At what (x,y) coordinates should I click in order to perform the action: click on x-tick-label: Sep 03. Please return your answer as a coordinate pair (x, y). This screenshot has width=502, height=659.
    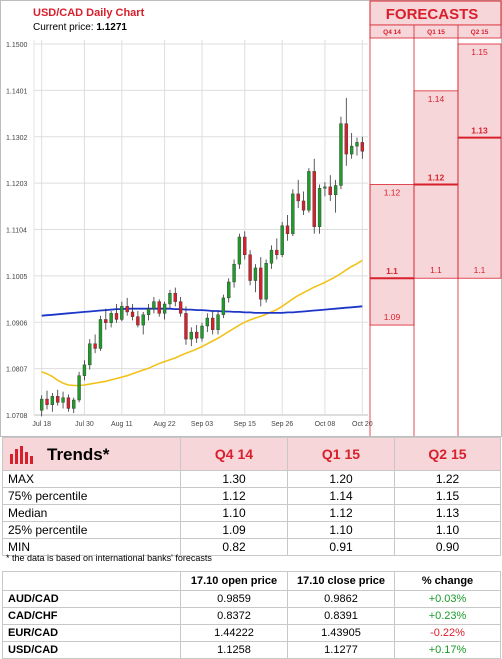
    Looking at the image, I should click on (202, 424).